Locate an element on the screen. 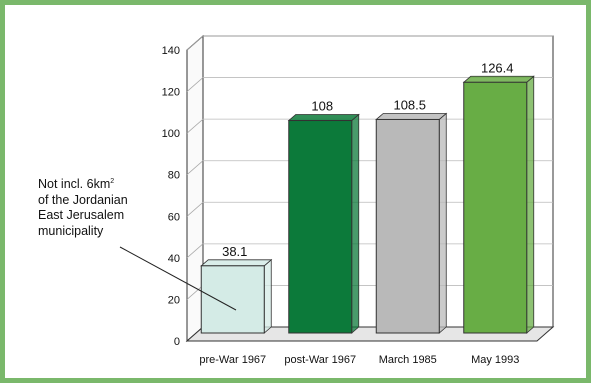 The height and width of the screenshot is (383, 591). annotation-line-4: municipality is located at coordinates (71, 230).